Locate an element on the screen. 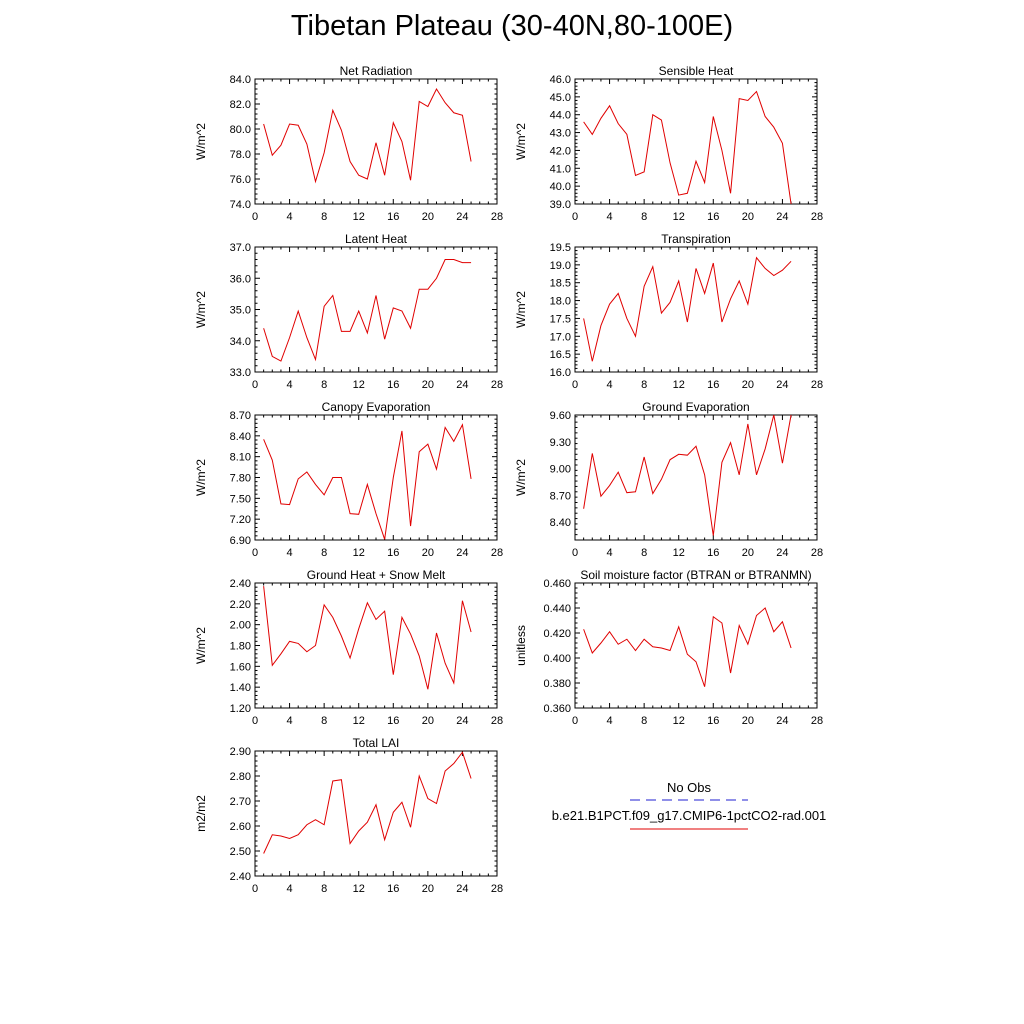 The height and width of the screenshot is (1024, 1024). y-tick-label: 0.380 is located at coordinates (557, 684).